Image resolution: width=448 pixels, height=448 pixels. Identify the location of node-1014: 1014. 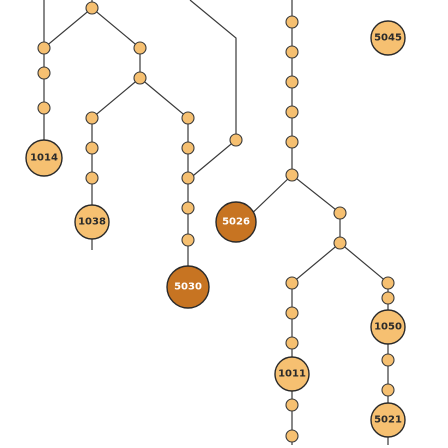
(44, 158).